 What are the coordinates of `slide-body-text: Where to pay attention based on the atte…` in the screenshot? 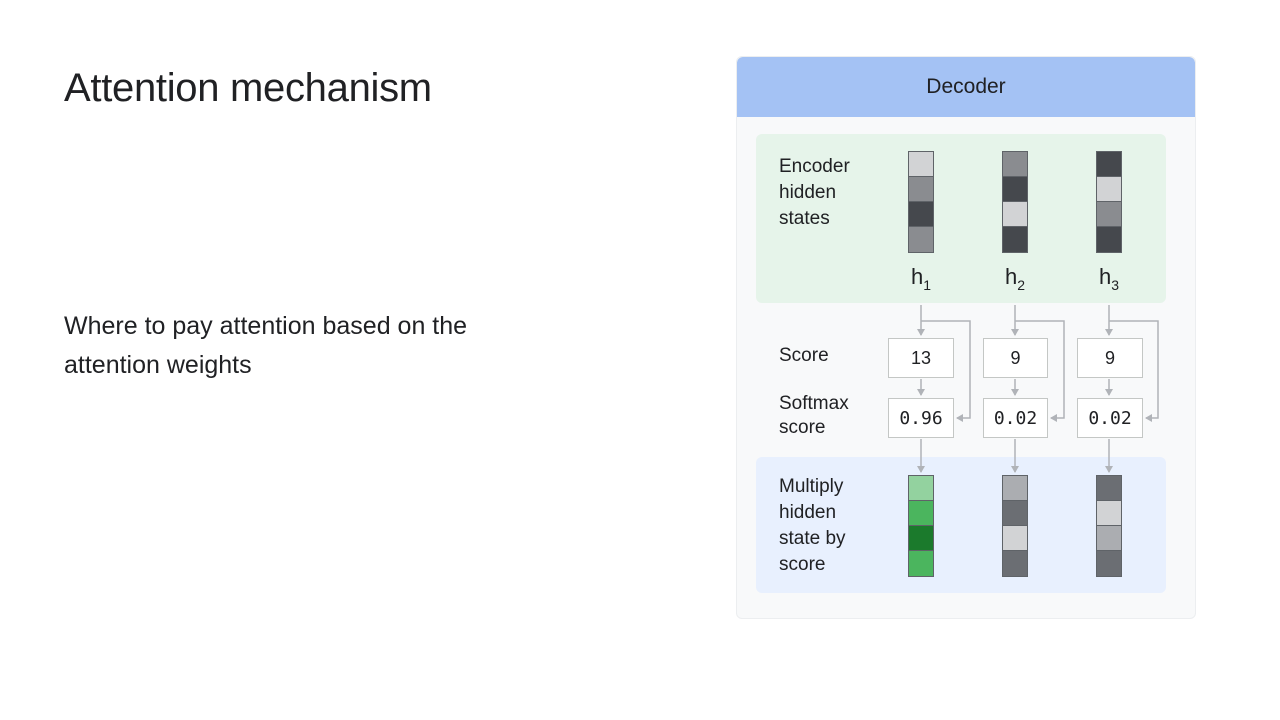 It's located at (266, 345).